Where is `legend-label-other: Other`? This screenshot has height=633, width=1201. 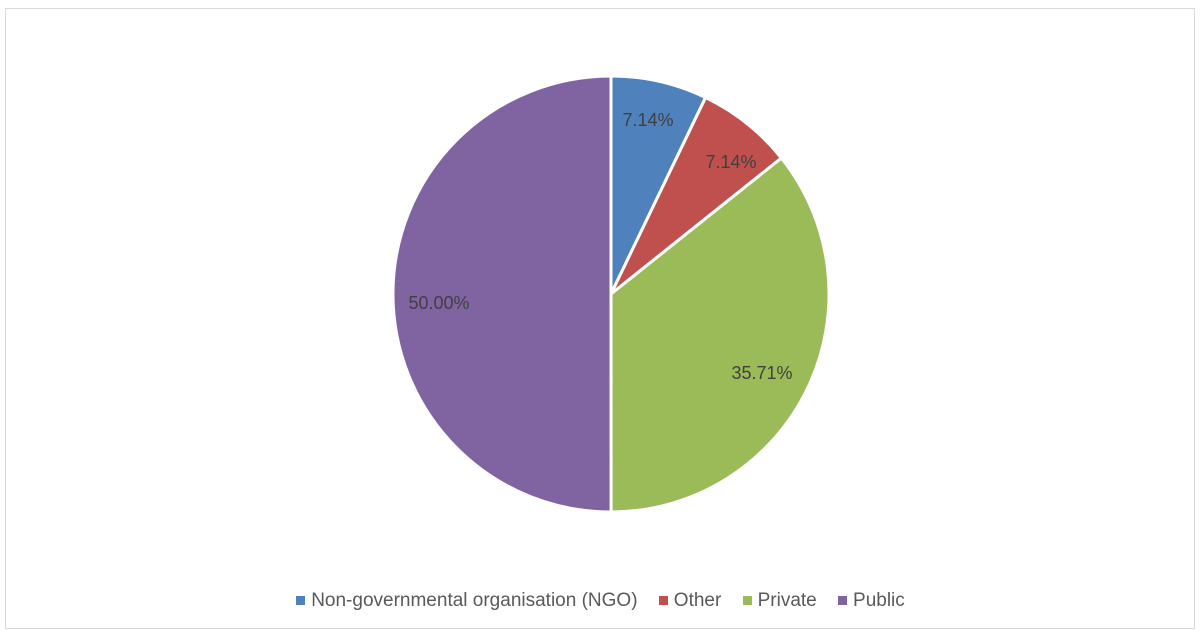 legend-label-other: Other is located at coordinates (697, 600).